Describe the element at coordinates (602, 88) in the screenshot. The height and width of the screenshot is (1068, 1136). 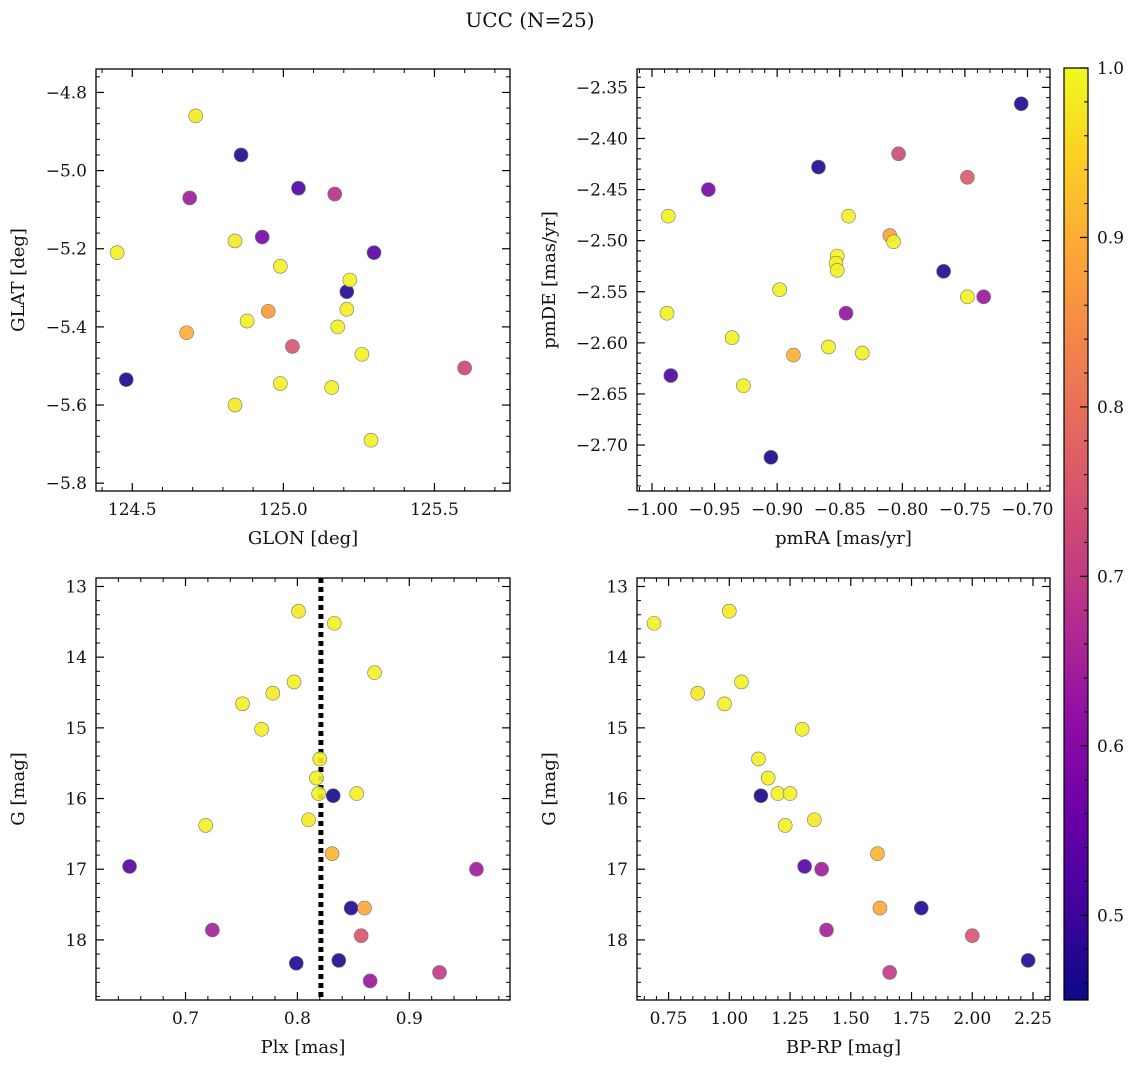
I see `y-tick-label: −2.35` at that location.